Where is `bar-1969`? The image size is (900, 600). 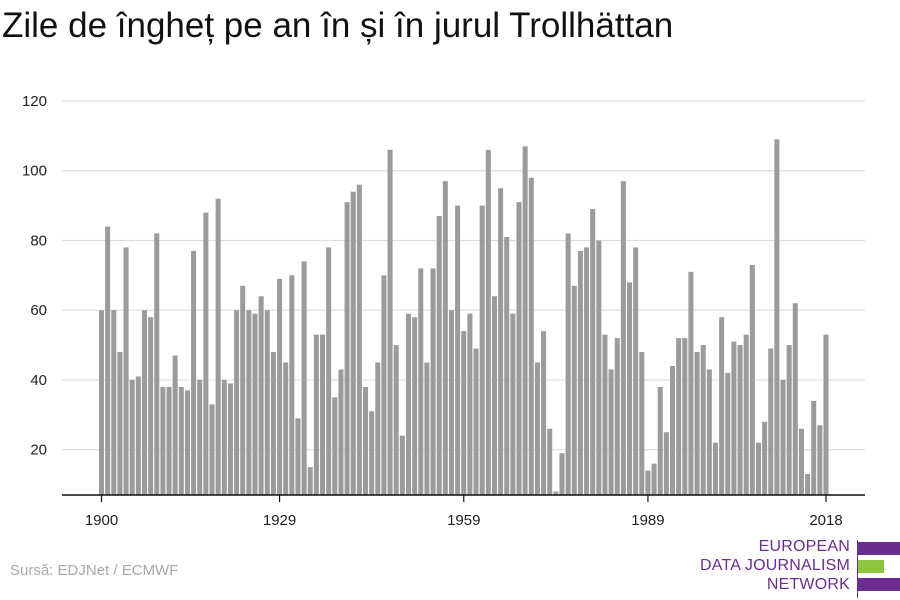
bar-1969 is located at coordinates (525, 320).